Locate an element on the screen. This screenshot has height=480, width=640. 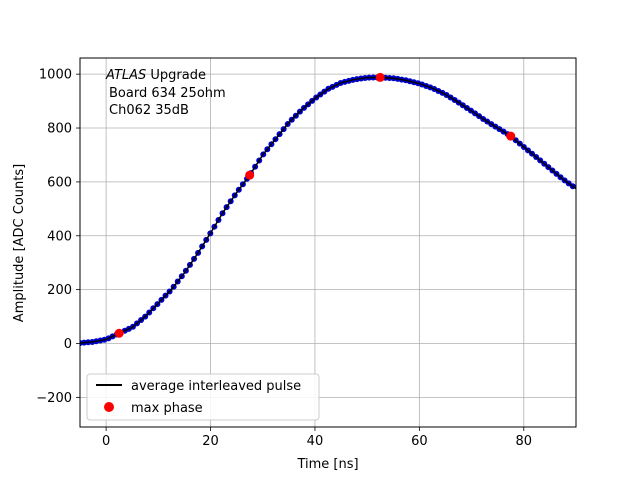
x-tick-label: 80 is located at coordinates (524, 441).